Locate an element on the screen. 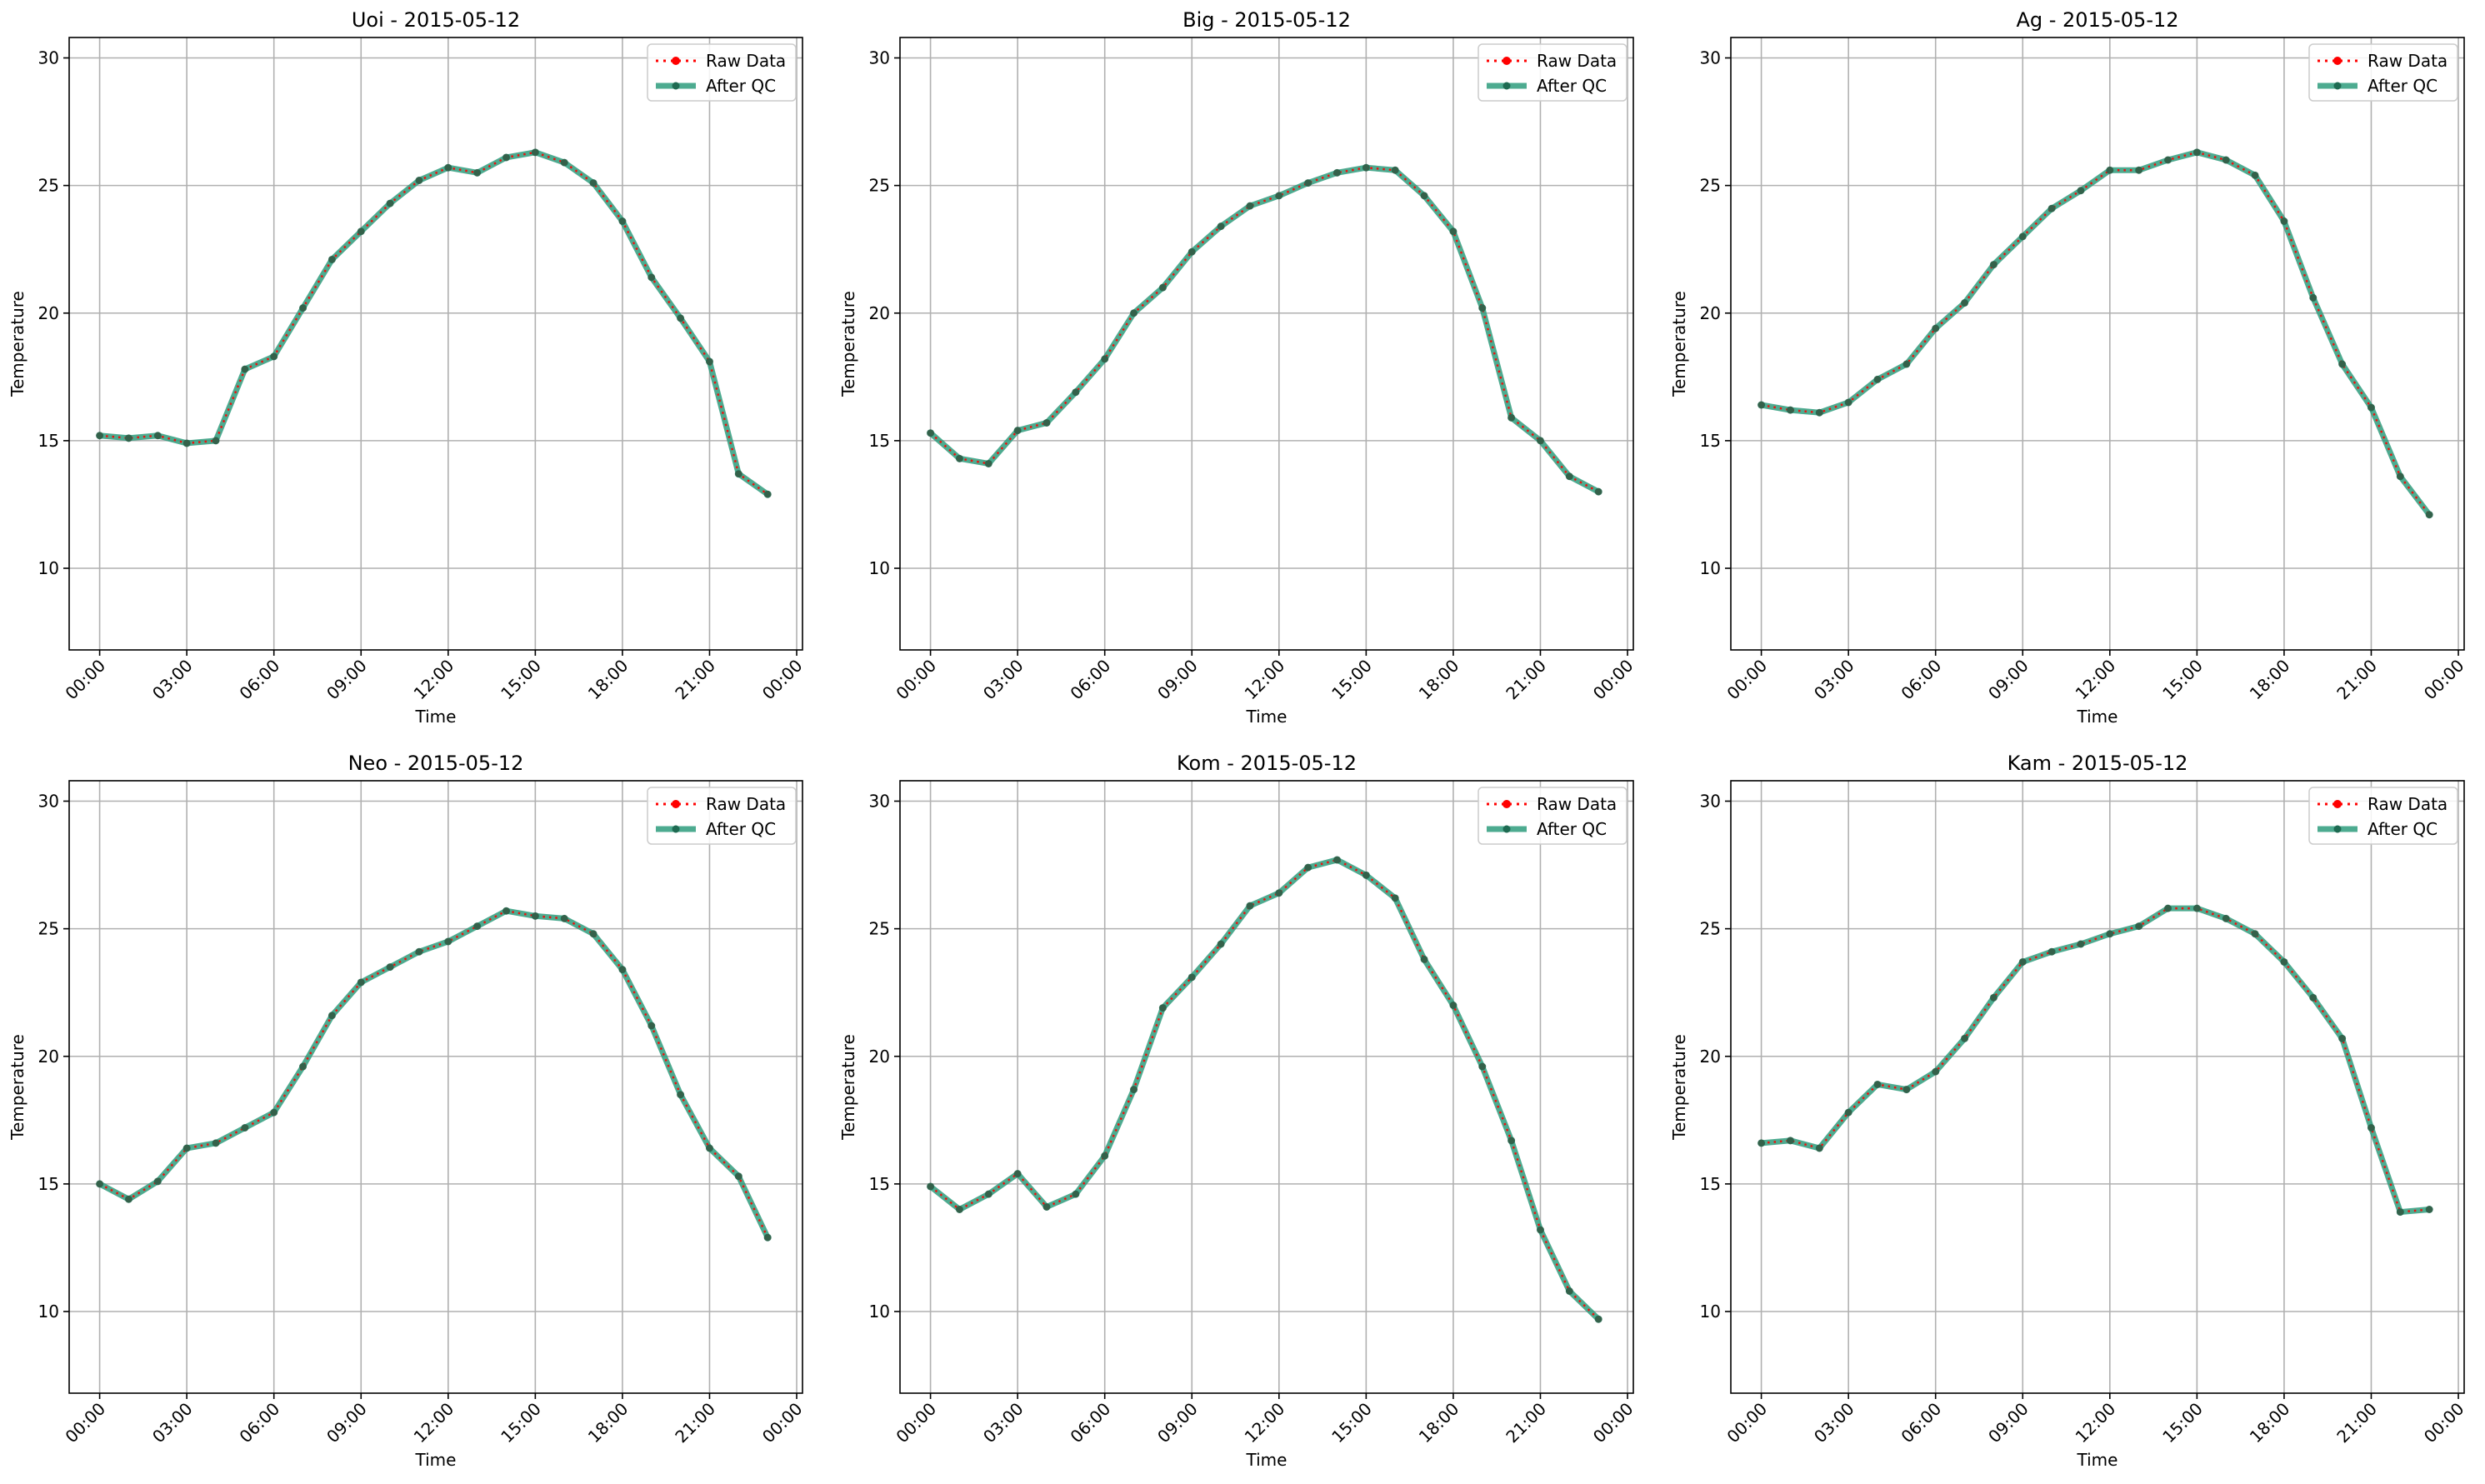 This screenshot has width=2485, height=1484. x-tick-label: 21:00 is located at coordinates (695, 1423).